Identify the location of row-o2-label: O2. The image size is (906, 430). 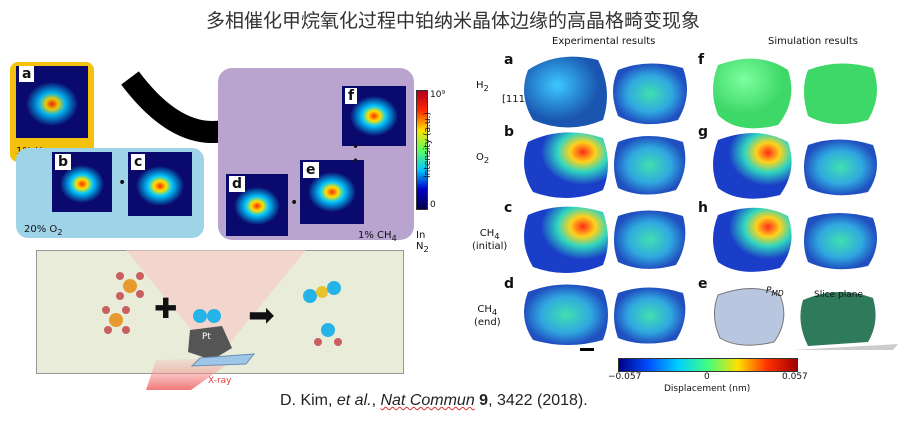
(483, 158).